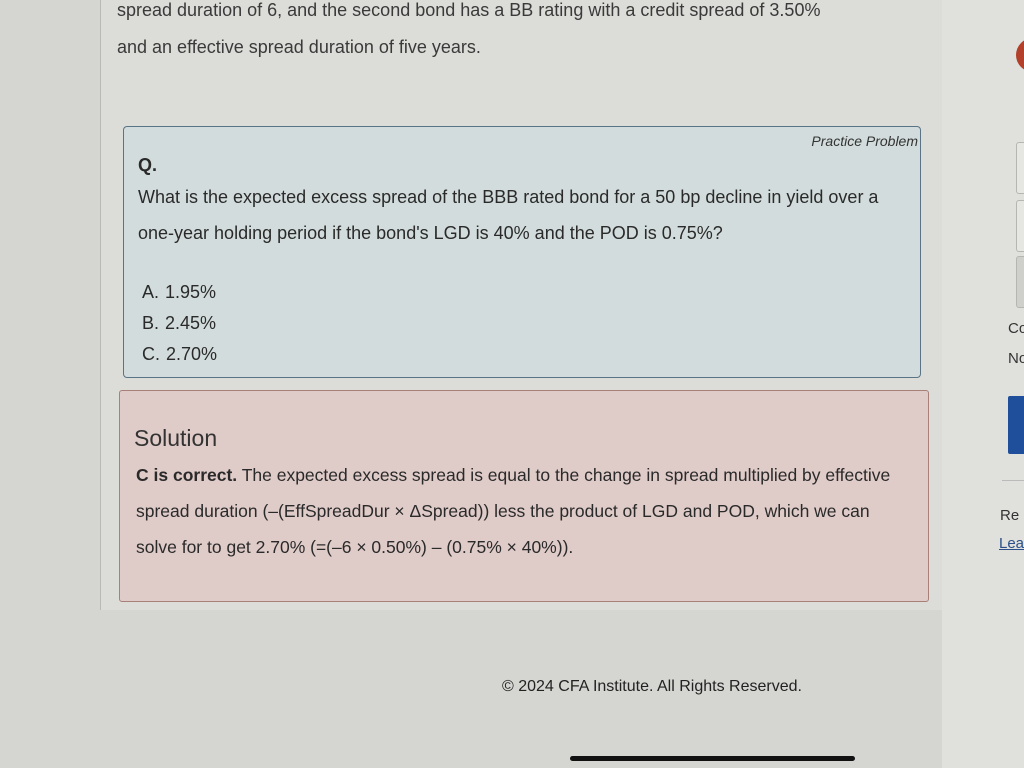 The width and height of the screenshot is (1024, 768). I want to click on right-sidebar: Co No Re Lea, so click(983, 384).